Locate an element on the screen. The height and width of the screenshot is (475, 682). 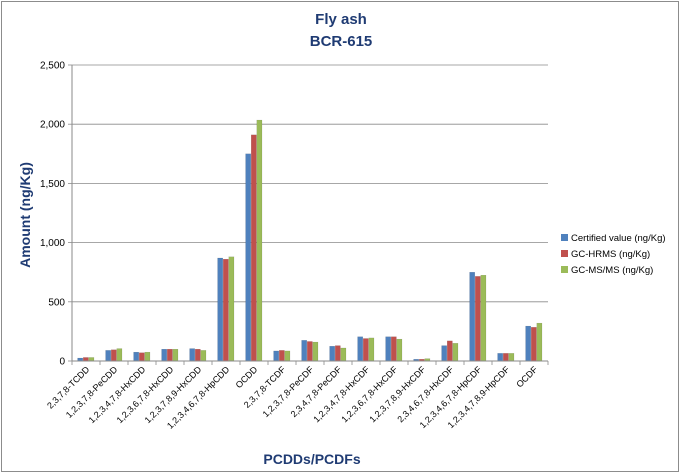
y-axis-ticks: 0 500 1,000 1,500 2,000 2,500 is located at coordinates (56, 214).